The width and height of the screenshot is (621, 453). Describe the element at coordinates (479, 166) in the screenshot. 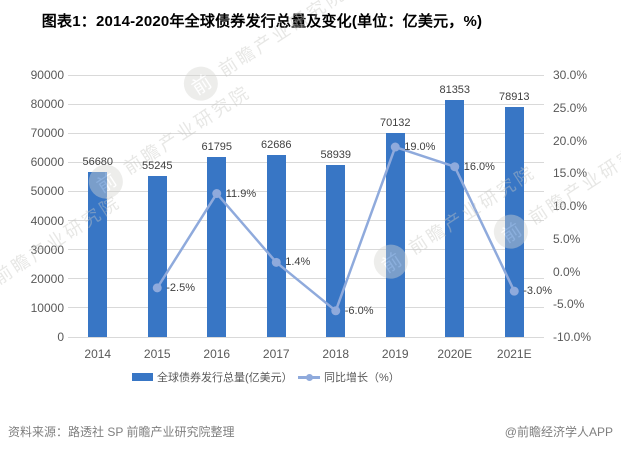

I see `line-point-label: 16.0%` at that location.